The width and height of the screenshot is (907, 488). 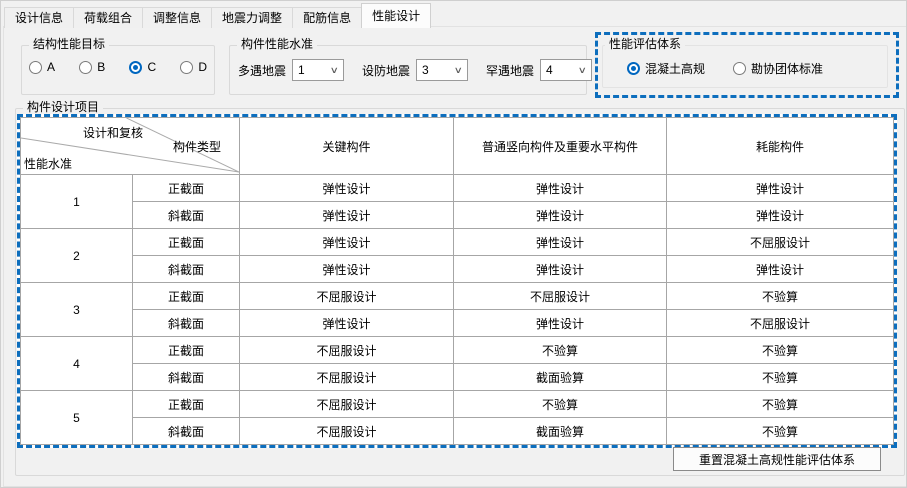 What do you see at coordinates (425, 70) in the screenshot?
I see `combo-value: 3` at bounding box center [425, 70].